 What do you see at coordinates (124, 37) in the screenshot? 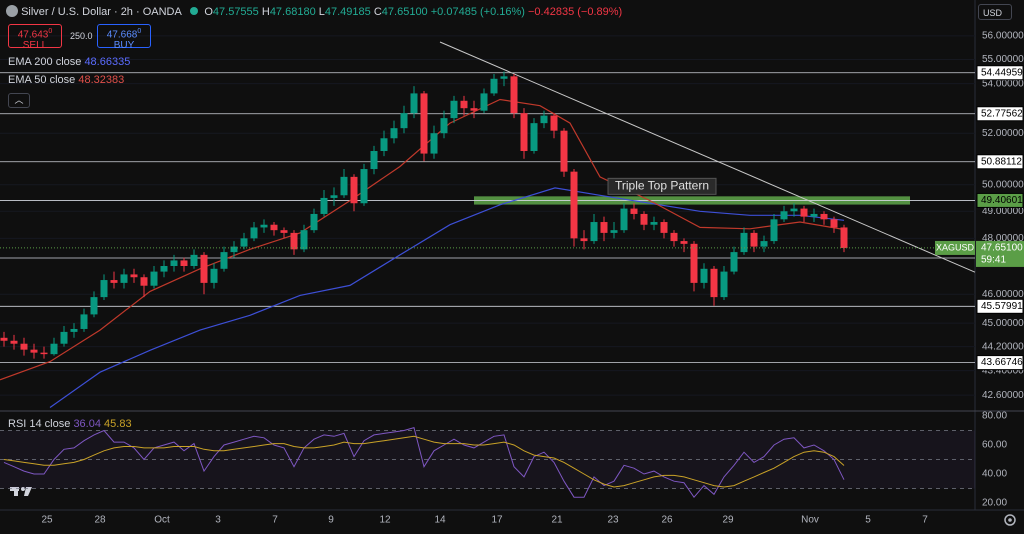
I see `buy-button: 47.6680 BUY` at bounding box center [124, 37].